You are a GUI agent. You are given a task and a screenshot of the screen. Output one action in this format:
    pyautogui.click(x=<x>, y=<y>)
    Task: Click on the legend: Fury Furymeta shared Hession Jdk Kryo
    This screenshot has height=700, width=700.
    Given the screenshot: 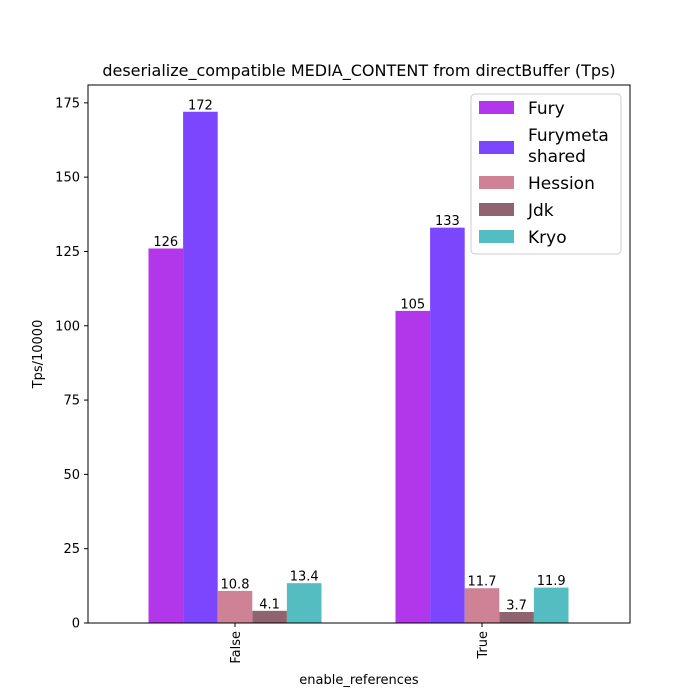 What is the action you would take?
    pyautogui.click(x=546, y=174)
    